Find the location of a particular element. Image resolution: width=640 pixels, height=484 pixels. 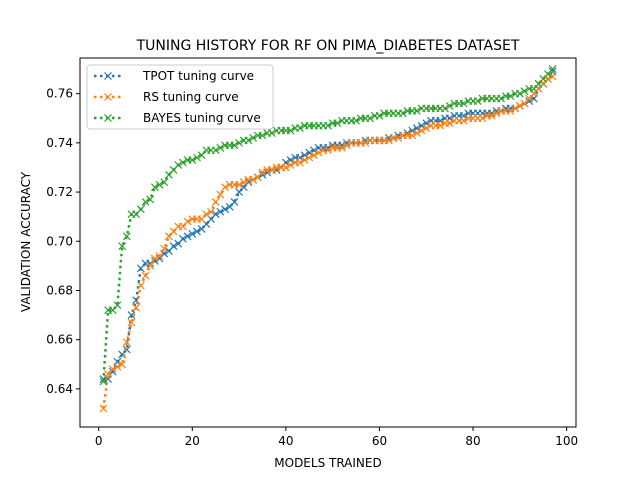

x-tick-label: 60 is located at coordinates (379, 441).